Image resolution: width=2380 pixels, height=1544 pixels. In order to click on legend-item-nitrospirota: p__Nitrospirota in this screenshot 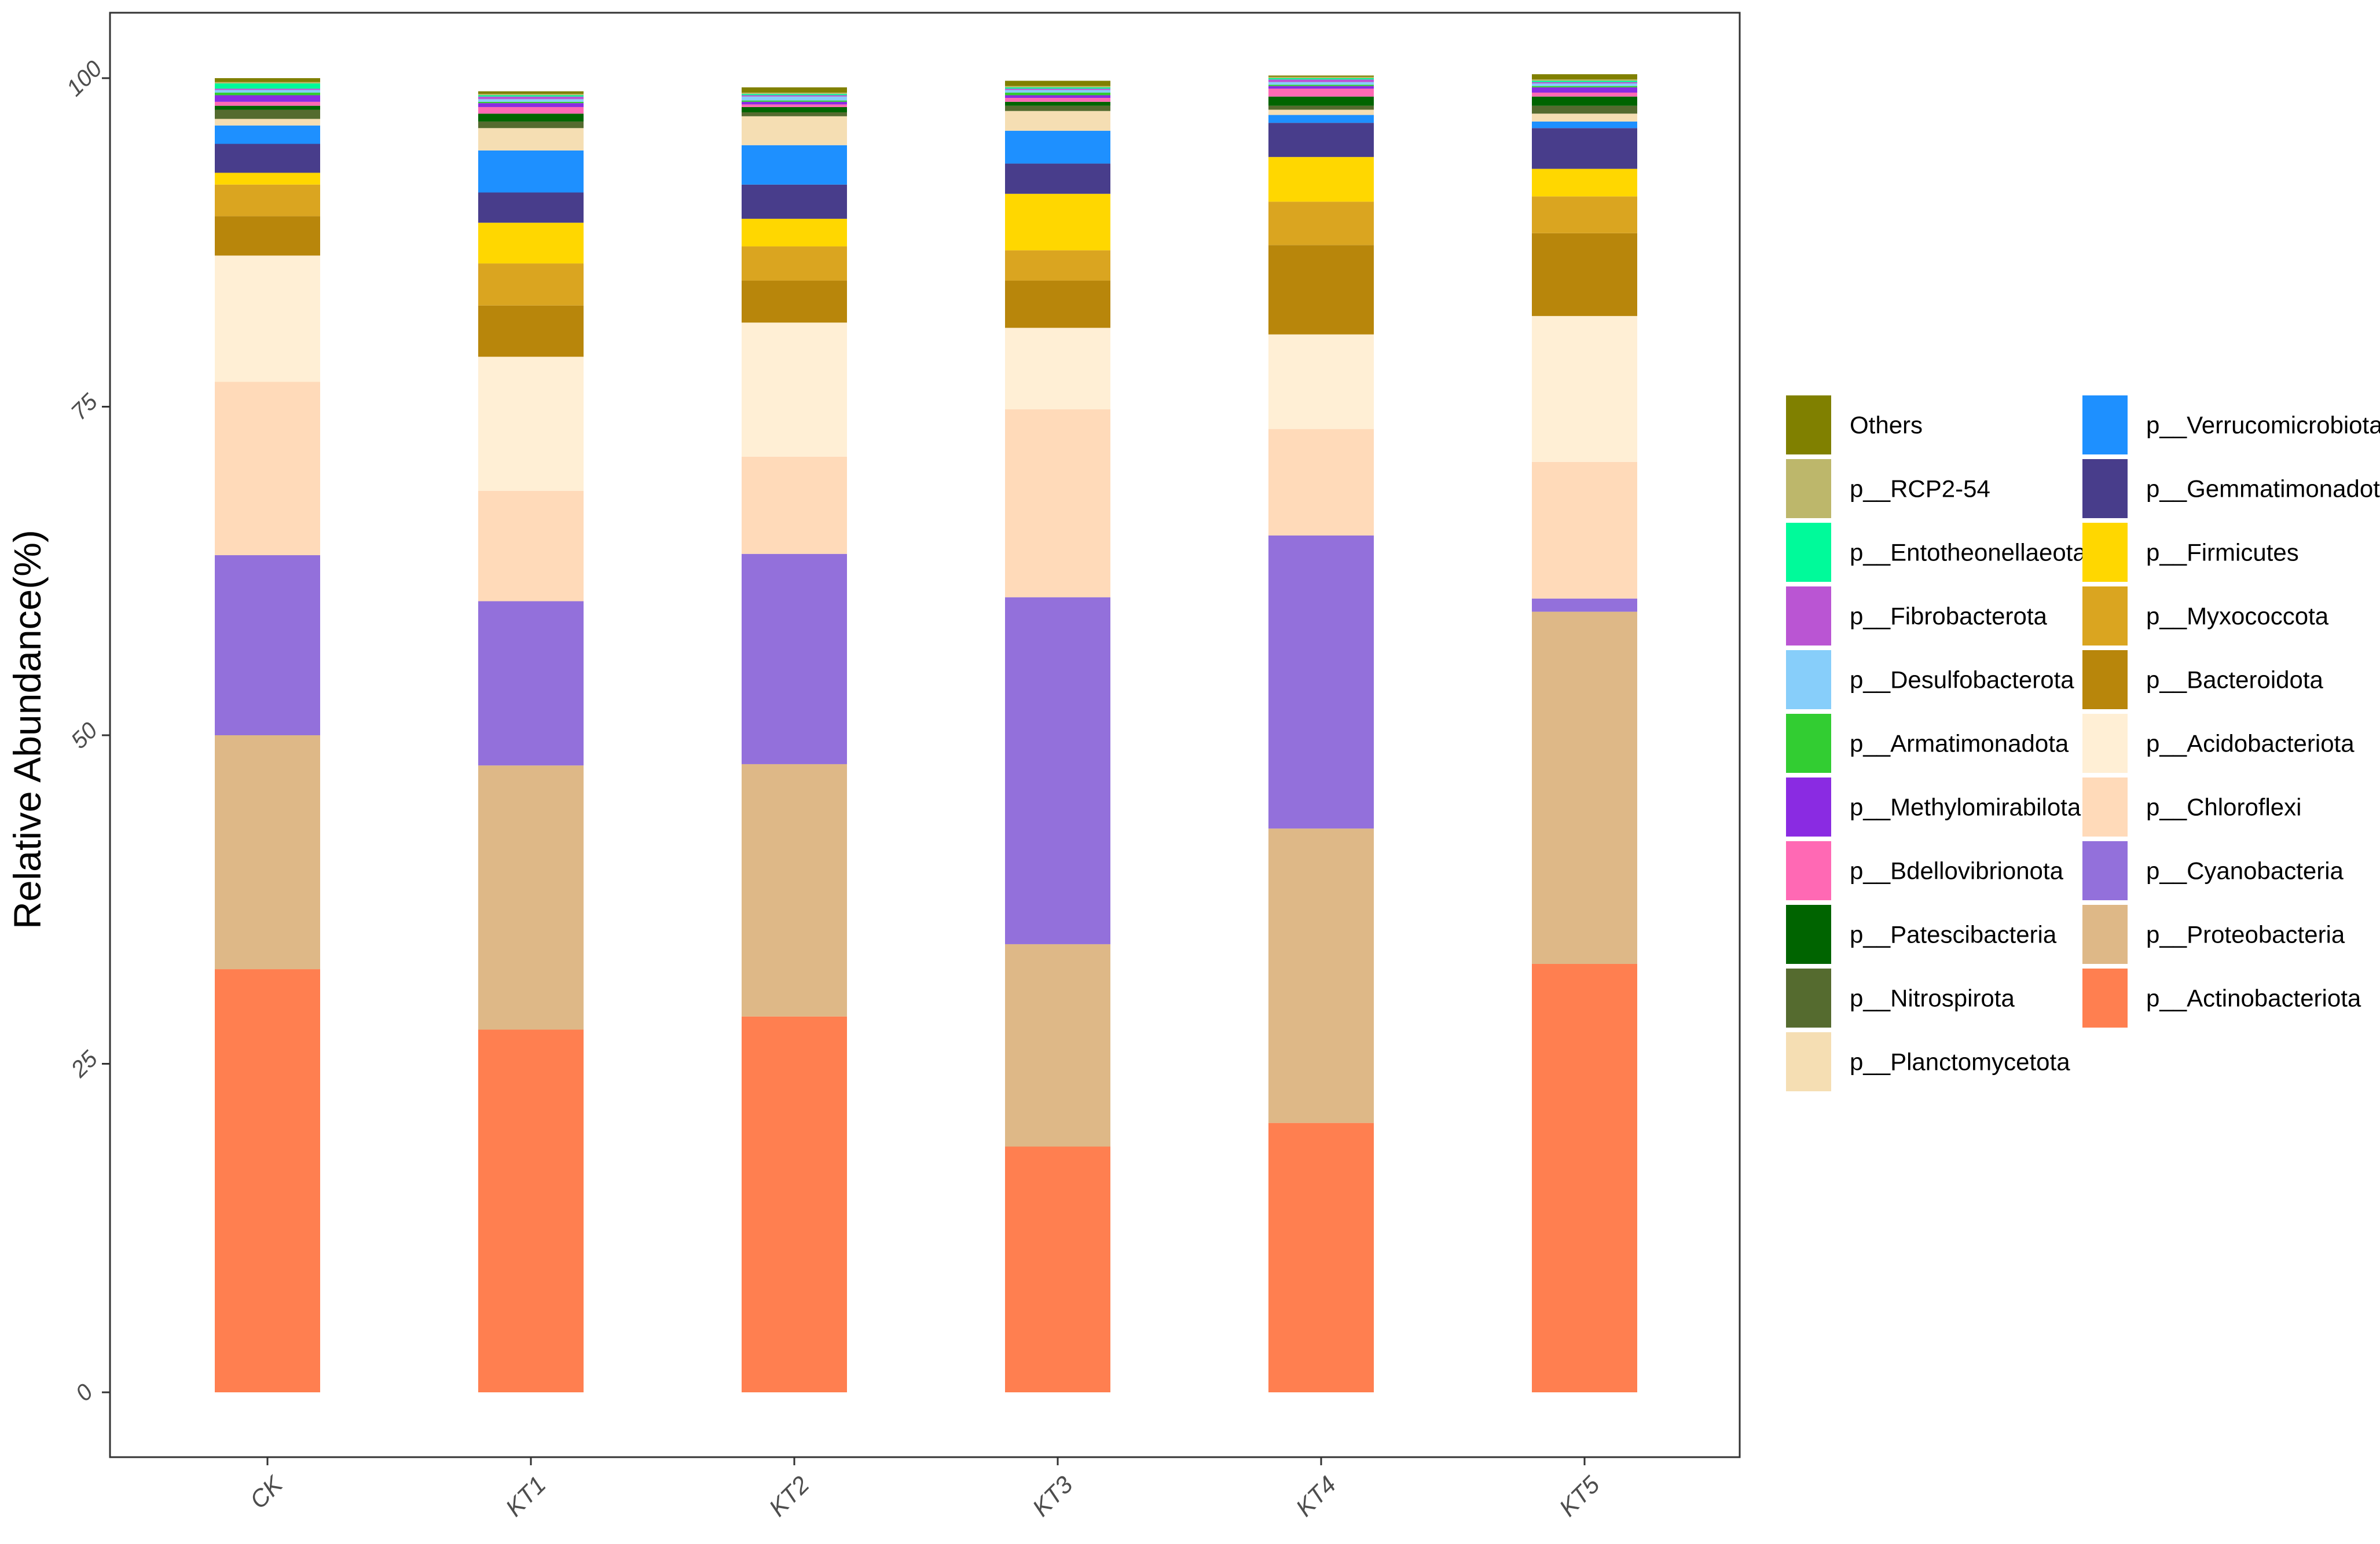, I will do `click(1901, 998)`.